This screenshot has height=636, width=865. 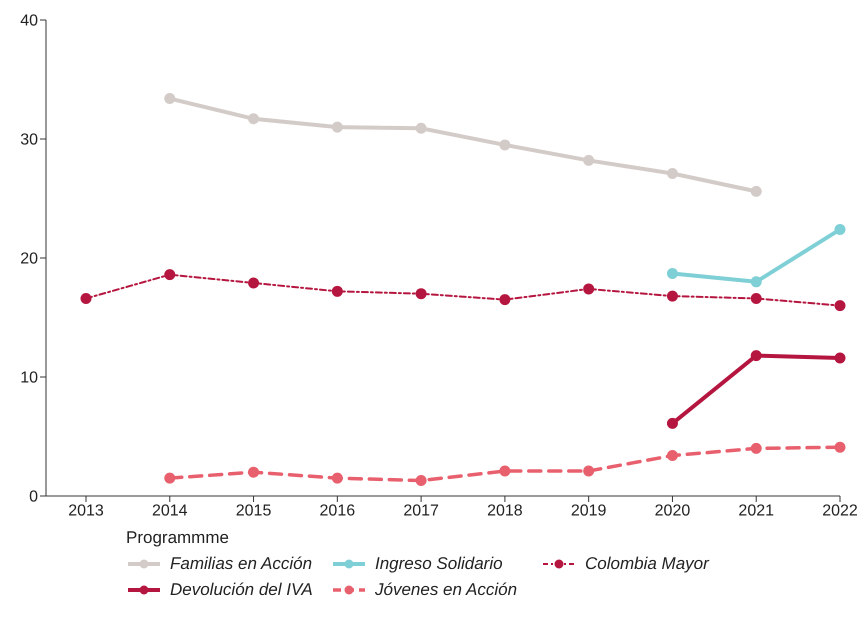 What do you see at coordinates (421, 511) in the screenshot?
I see `x-tick-label: 2017` at bounding box center [421, 511].